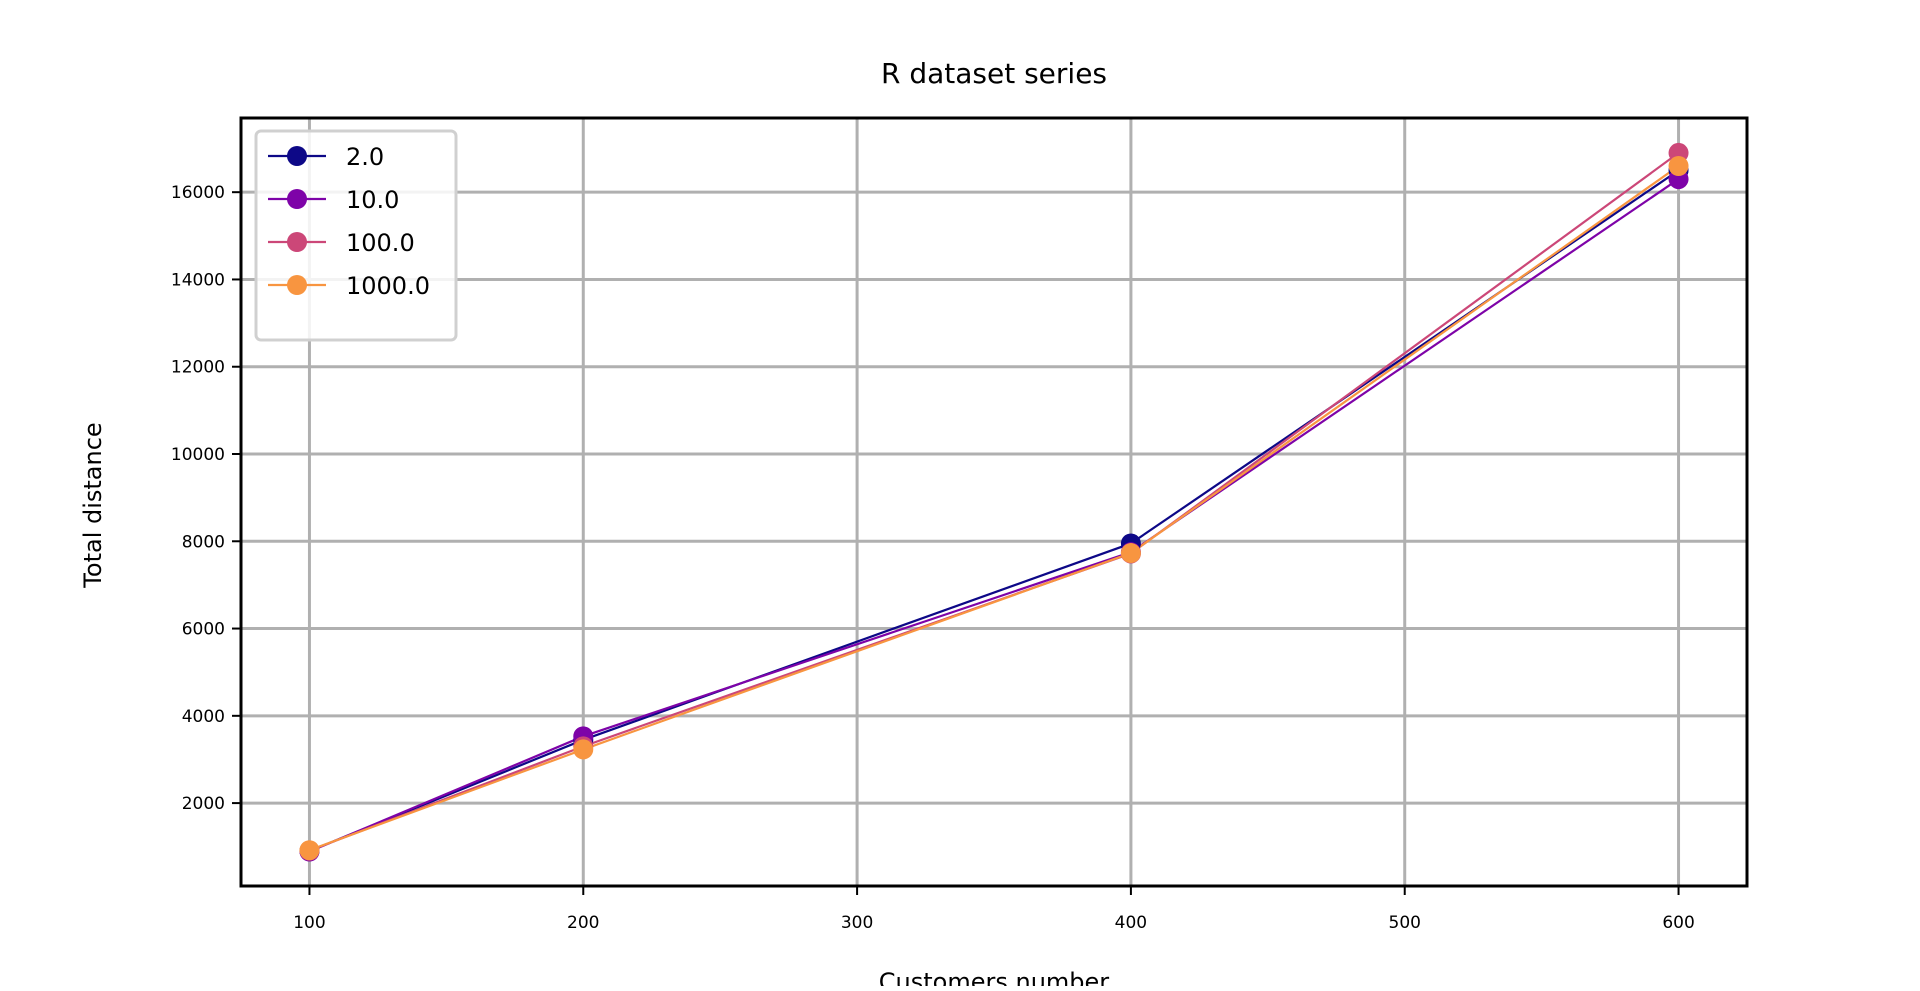 The height and width of the screenshot is (991, 1920). Describe the element at coordinates (198, 455) in the screenshot. I see `y-tick-label: 10000` at that location.